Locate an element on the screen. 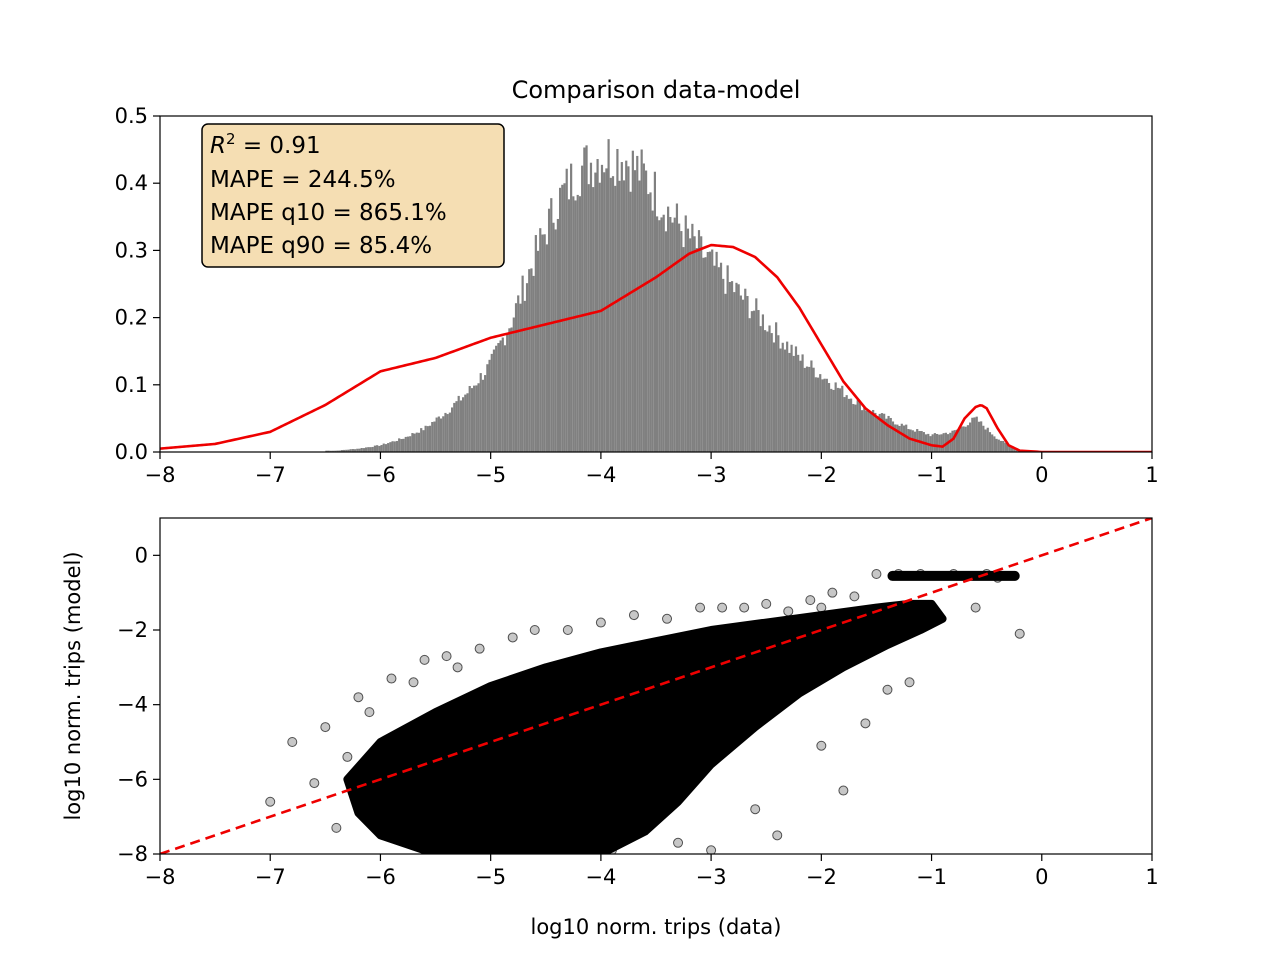 The width and height of the screenshot is (1280, 965). chart-title: Comparison data-model is located at coordinates (656, 90).